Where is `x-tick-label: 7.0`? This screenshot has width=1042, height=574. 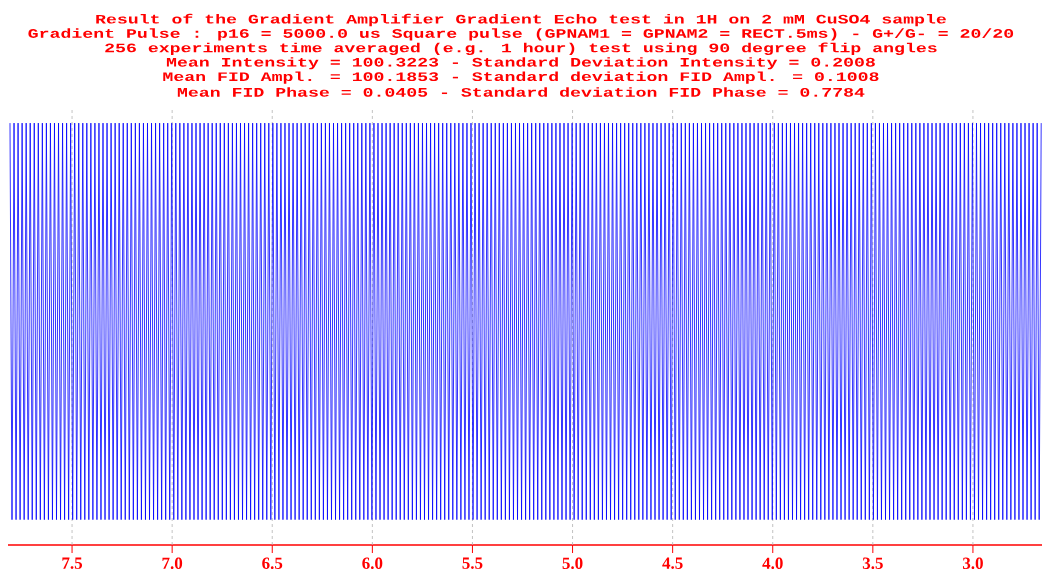 x-tick-label: 7.0 is located at coordinates (172, 563).